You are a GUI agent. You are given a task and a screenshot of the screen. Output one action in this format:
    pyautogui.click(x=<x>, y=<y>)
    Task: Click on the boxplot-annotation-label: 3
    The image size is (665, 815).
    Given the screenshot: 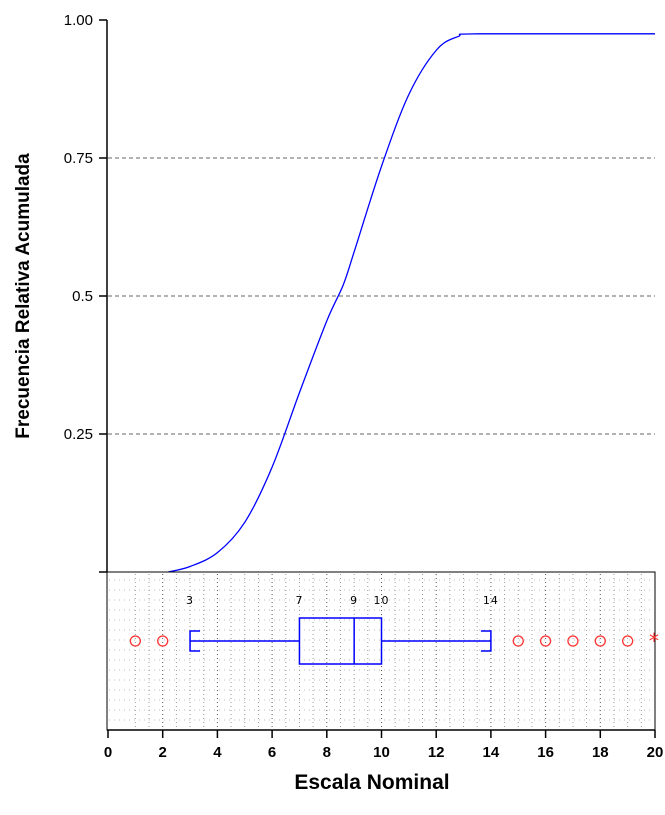 What is the action you would take?
    pyautogui.click(x=190, y=600)
    